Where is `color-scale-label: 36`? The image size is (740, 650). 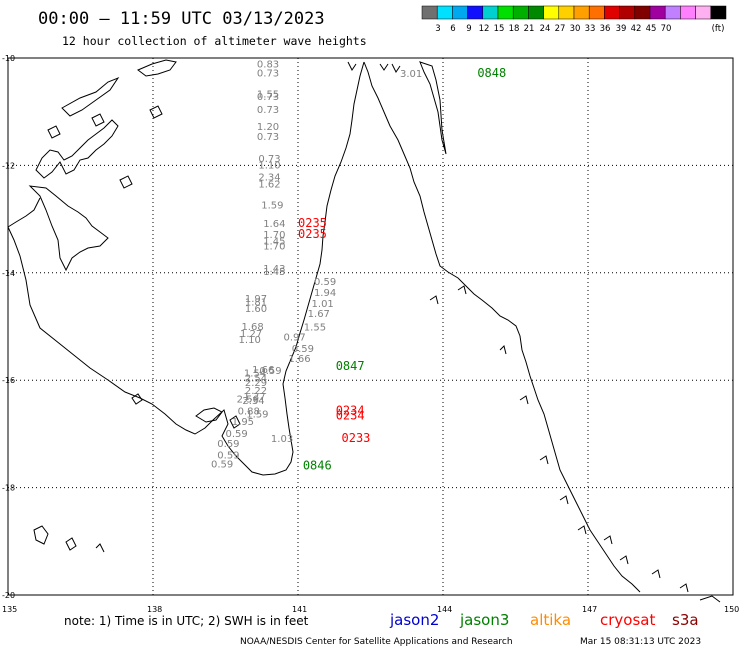 color-scale-label: 36 is located at coordinates (605, 29).